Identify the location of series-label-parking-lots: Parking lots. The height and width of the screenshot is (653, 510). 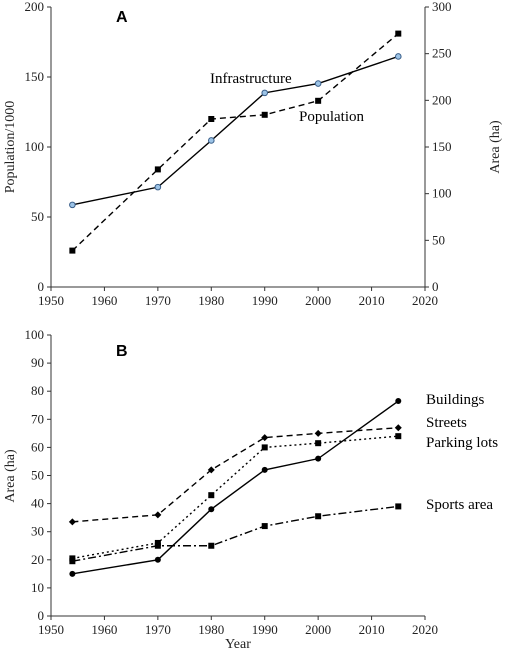
(462, 443).